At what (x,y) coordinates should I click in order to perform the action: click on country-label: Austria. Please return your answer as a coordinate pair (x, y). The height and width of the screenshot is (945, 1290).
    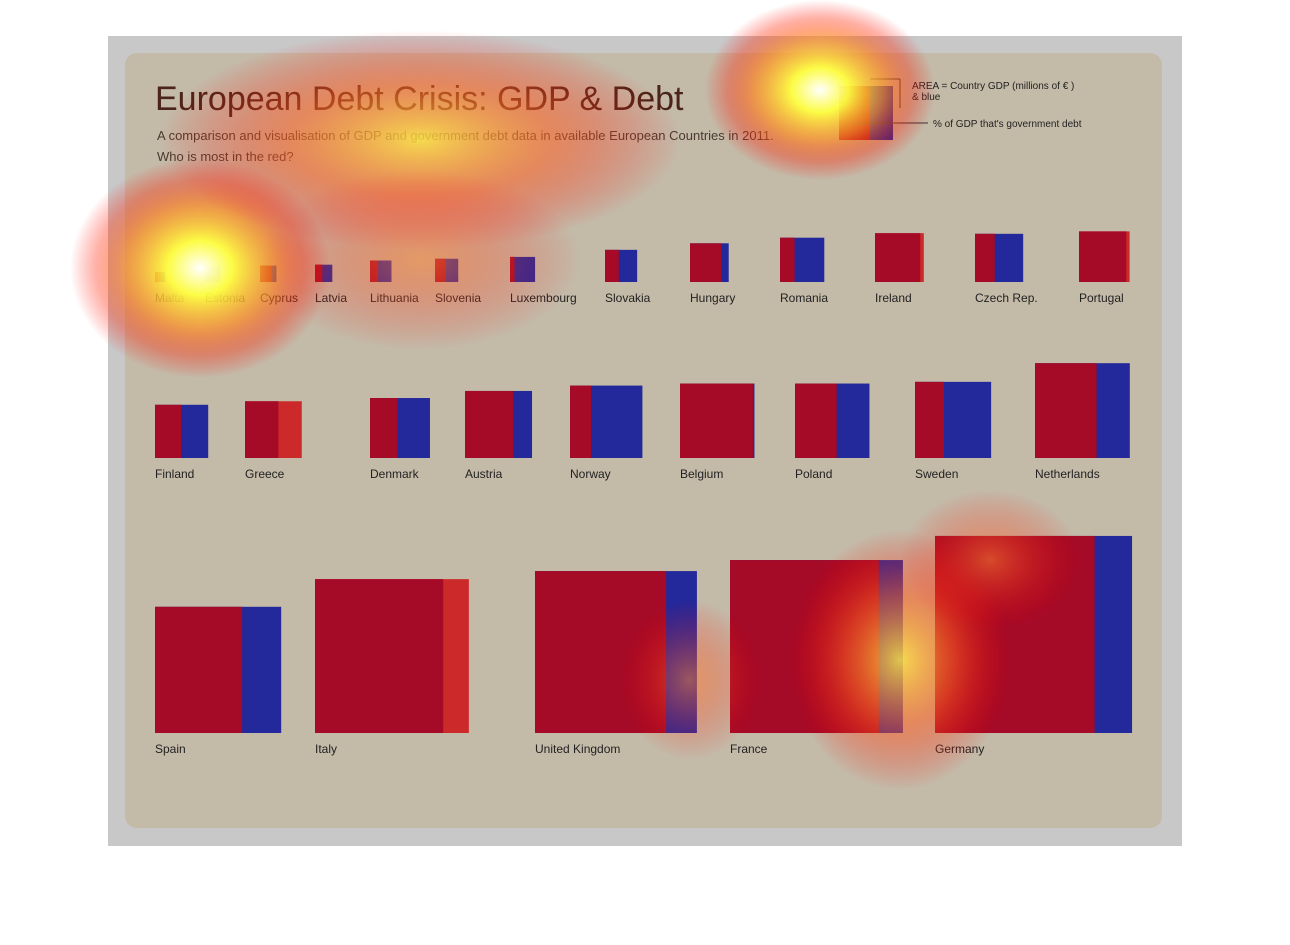
    Looking at the image, I should click on (484, 474).